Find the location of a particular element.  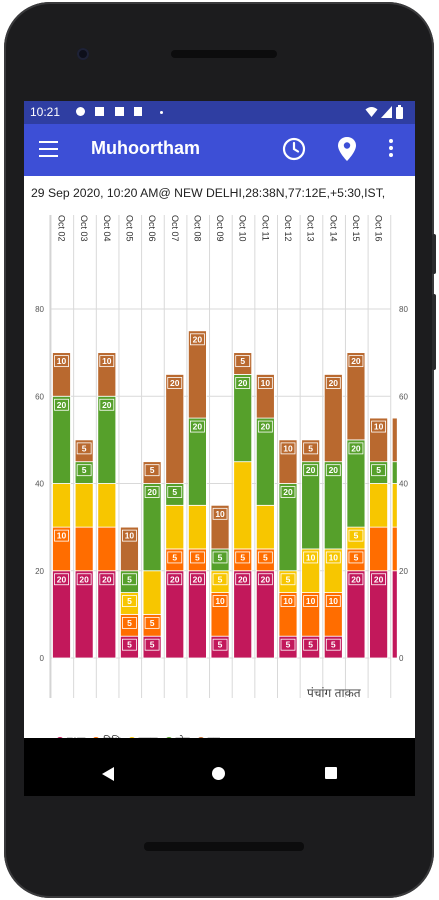

signal-icon is located at coordinates (386, 112).